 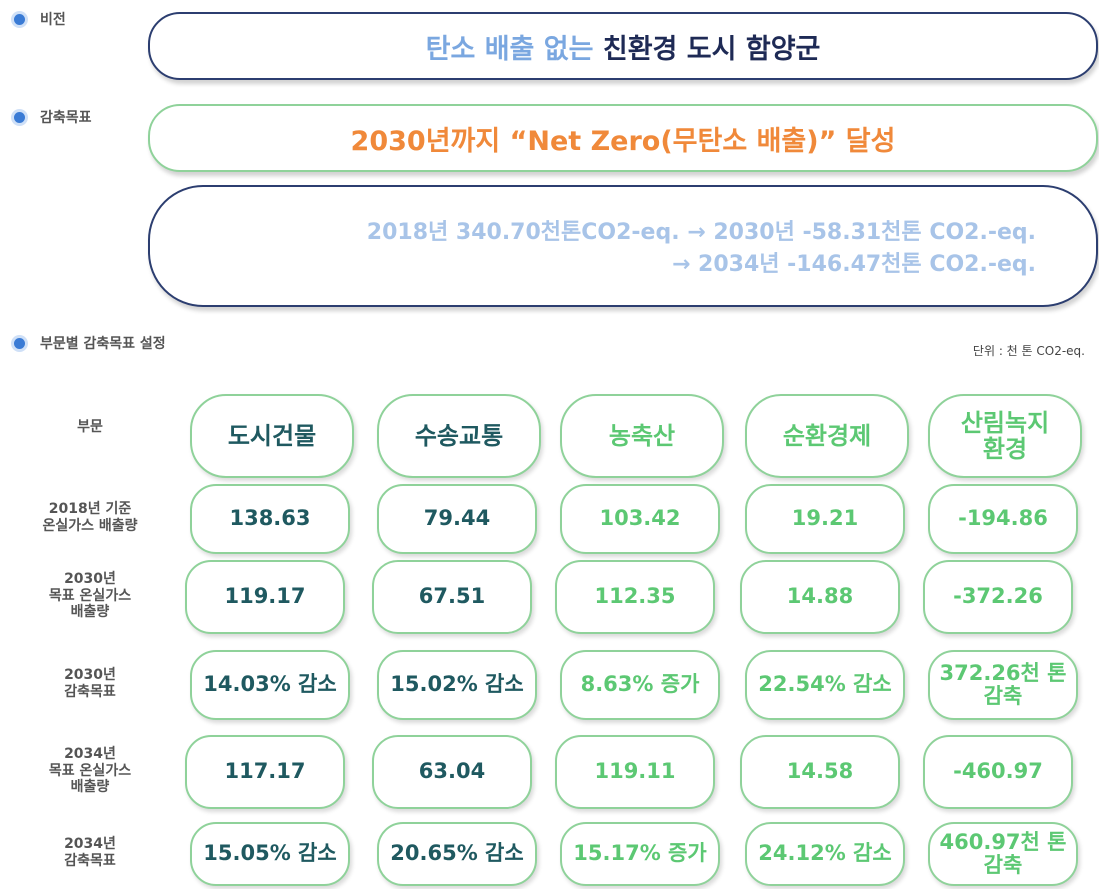 What do you see at coordinates (1003, 519) in the screenshot?
I see `table-cell: -194.86` at bounding box center [1003, 519].